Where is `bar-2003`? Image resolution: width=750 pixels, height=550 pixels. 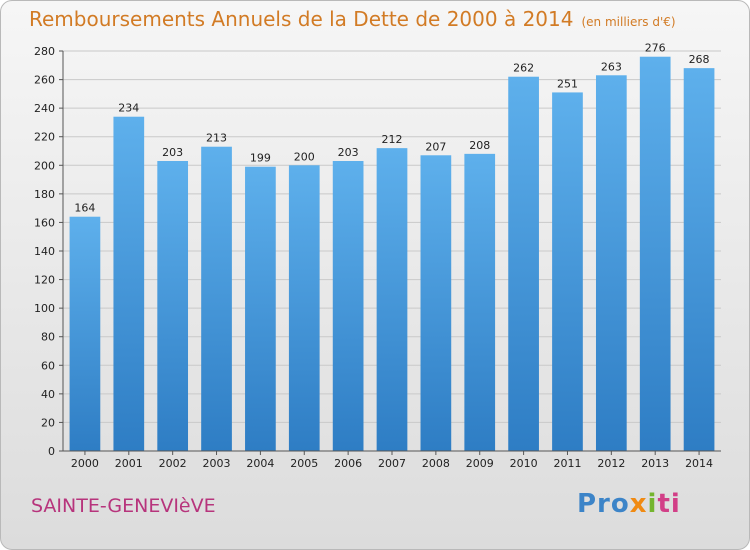 bar-2003 is located at coordinates (216, 298).